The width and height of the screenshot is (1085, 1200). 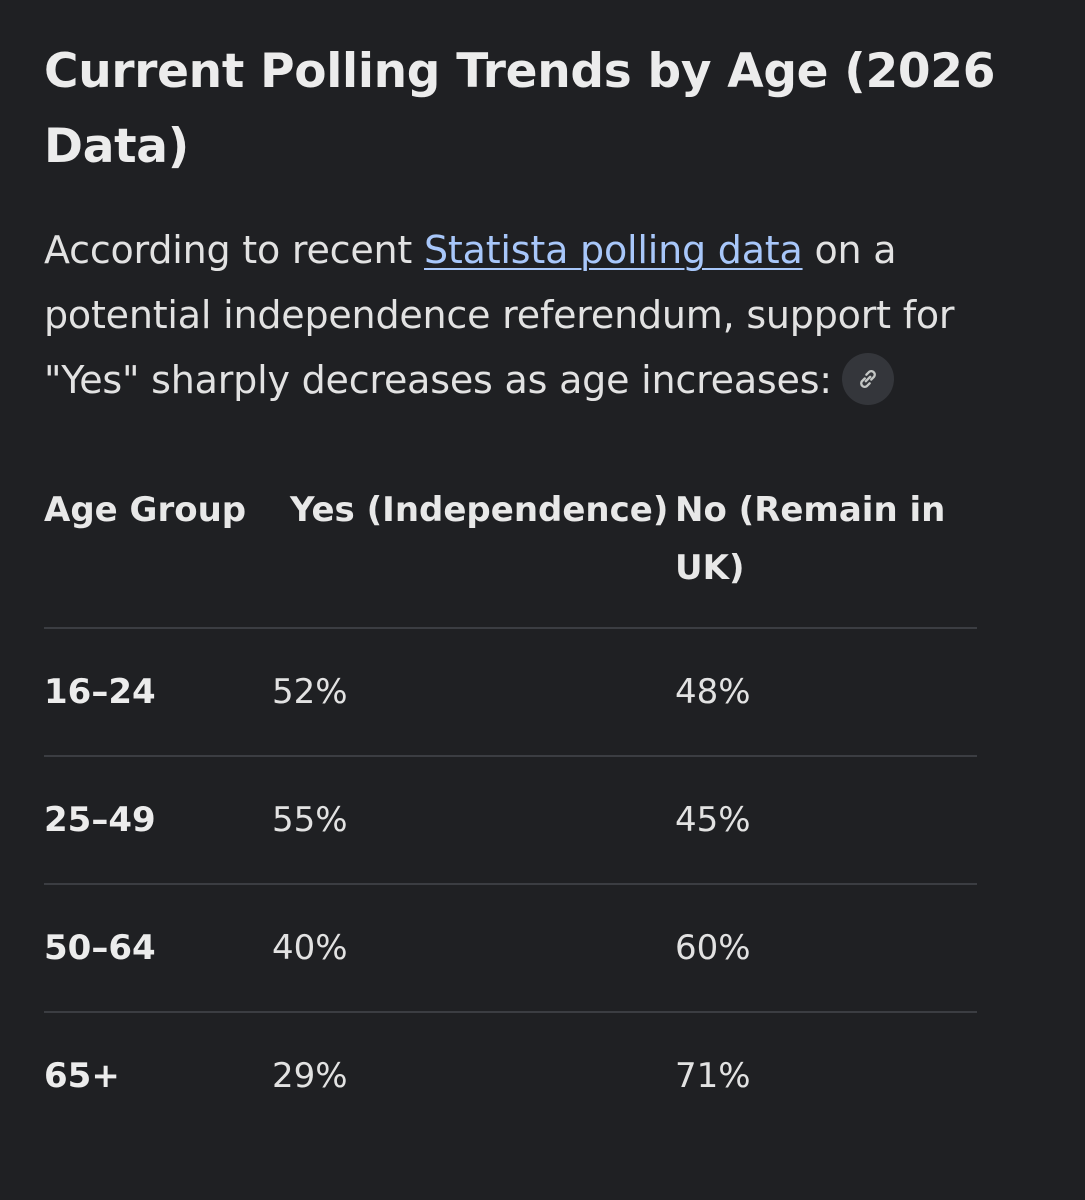 I want to click on statista-link: Statista polling data, so click(x=613, y=250).